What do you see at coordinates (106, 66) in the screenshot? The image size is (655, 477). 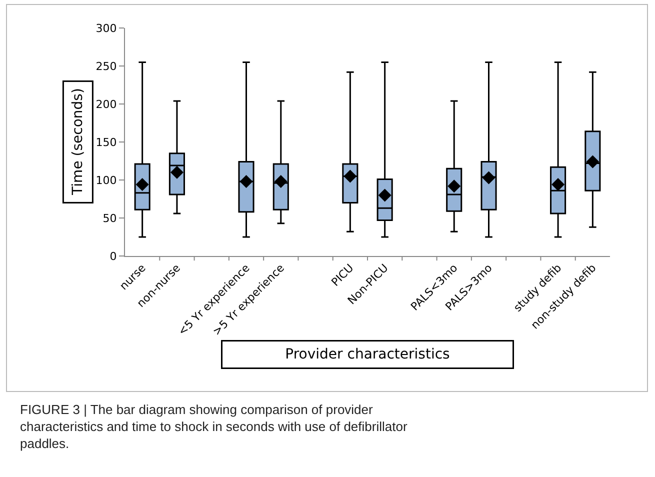 I see `y-tick-label: 250` at bounding box center [106, 66].